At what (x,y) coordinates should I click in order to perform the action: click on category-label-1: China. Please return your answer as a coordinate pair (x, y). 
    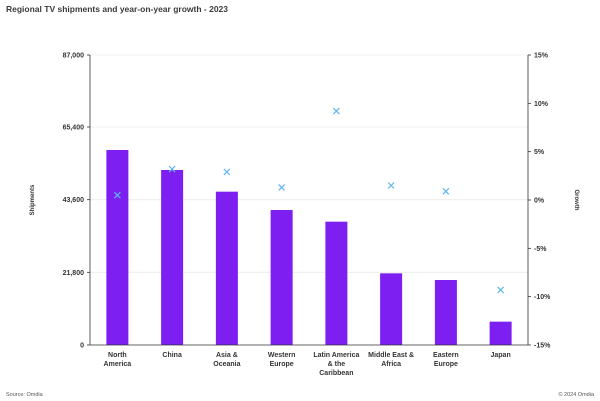
    Looking at the image, I should click on (172, 355).